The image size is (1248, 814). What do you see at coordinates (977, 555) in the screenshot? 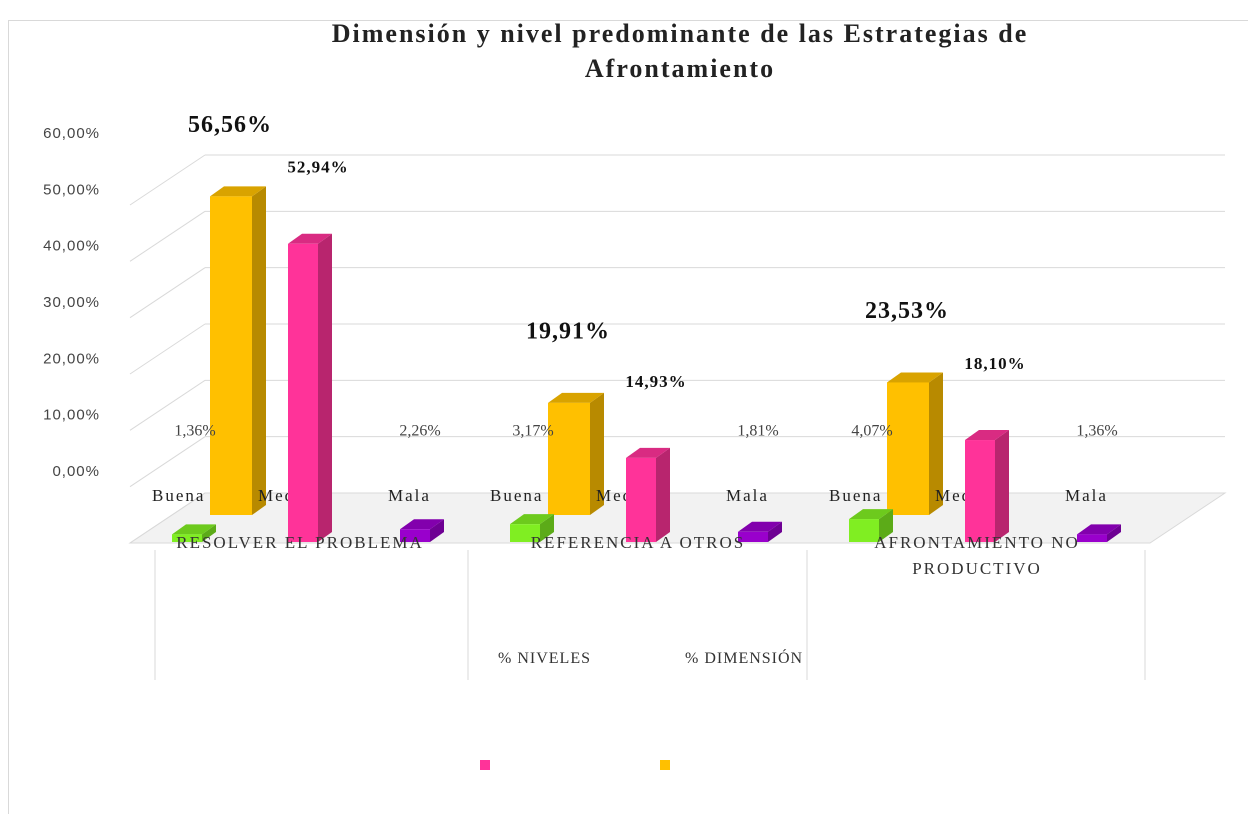
I see `x-tick-label: AFRONTAMIENTO NO PRODUCTIVO` at bounding box center [977, 555].